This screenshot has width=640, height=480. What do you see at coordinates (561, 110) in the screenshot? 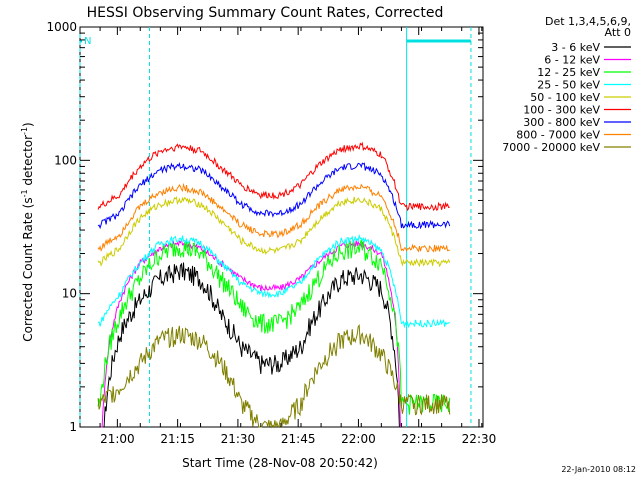
I see `legend-entry-label: 100 - 300 keV` at bounding box center [561, 110].